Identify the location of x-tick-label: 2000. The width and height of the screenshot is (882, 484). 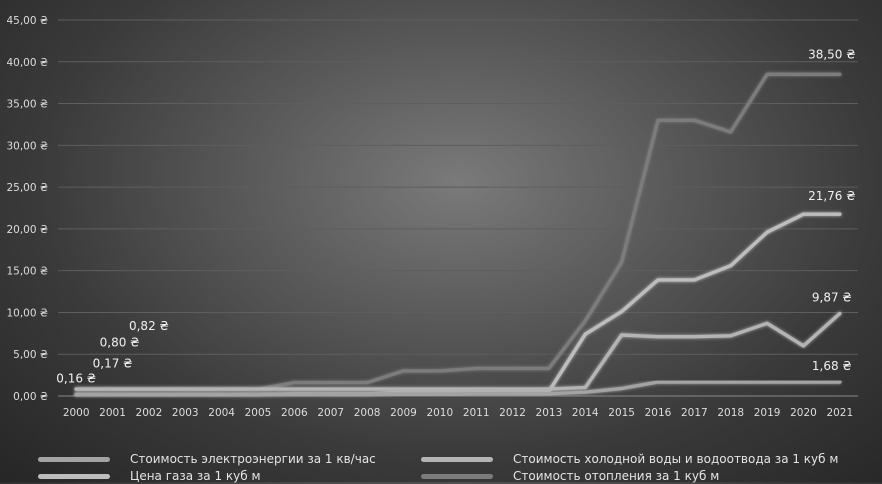
(76, 413).